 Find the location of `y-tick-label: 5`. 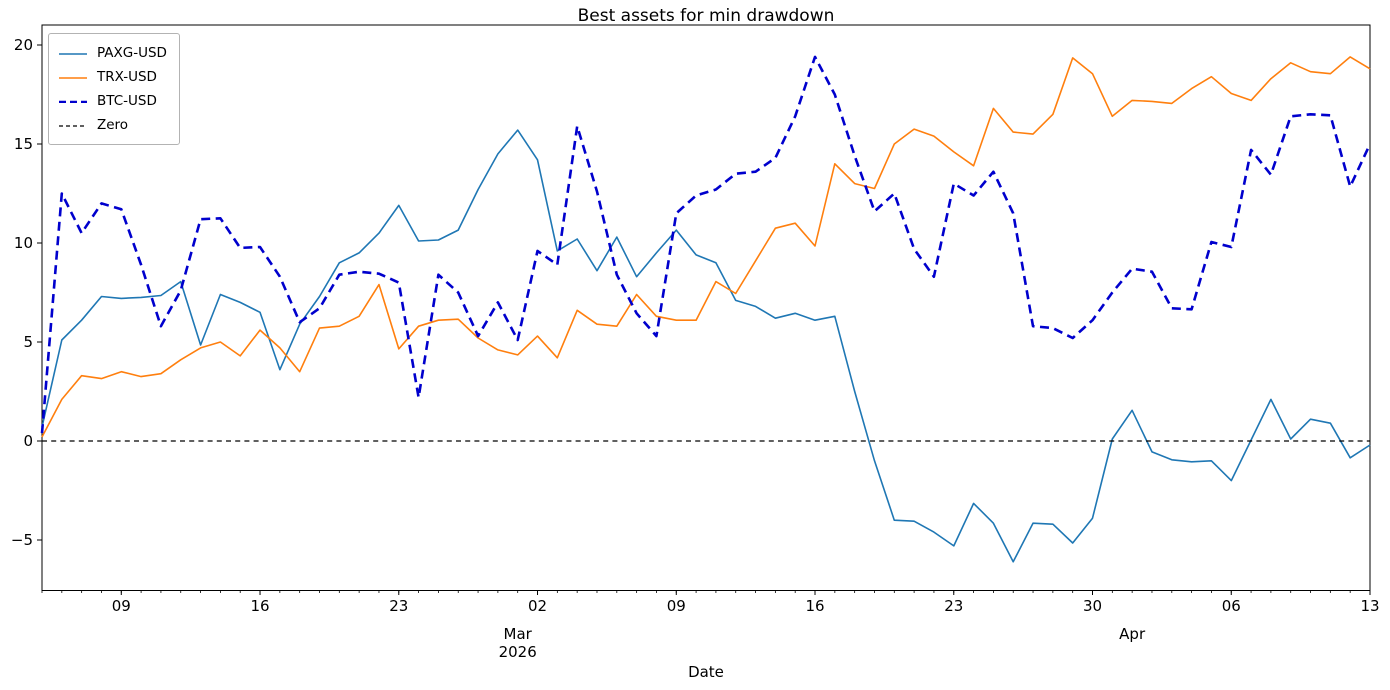

y-tick-label: 5 is located at coordinates (28, 342).